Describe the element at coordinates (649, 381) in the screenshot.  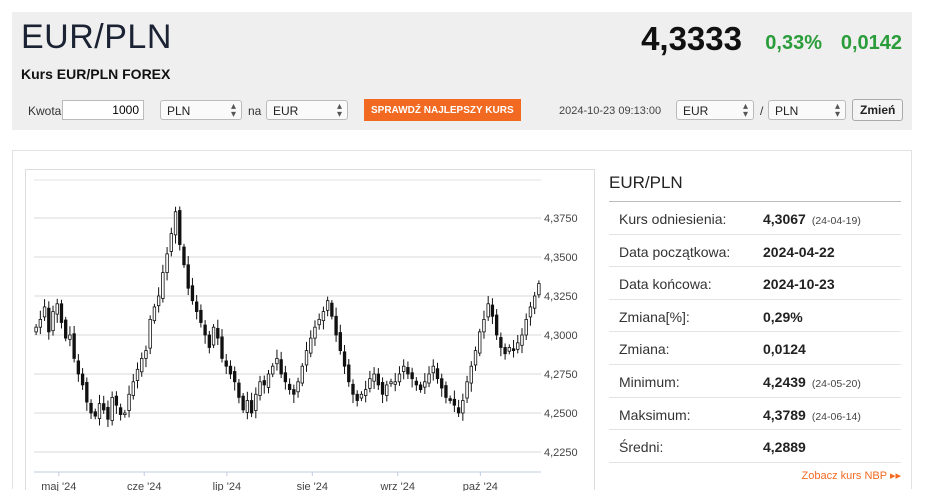
I see `stats-label: Minimum:` at that location.